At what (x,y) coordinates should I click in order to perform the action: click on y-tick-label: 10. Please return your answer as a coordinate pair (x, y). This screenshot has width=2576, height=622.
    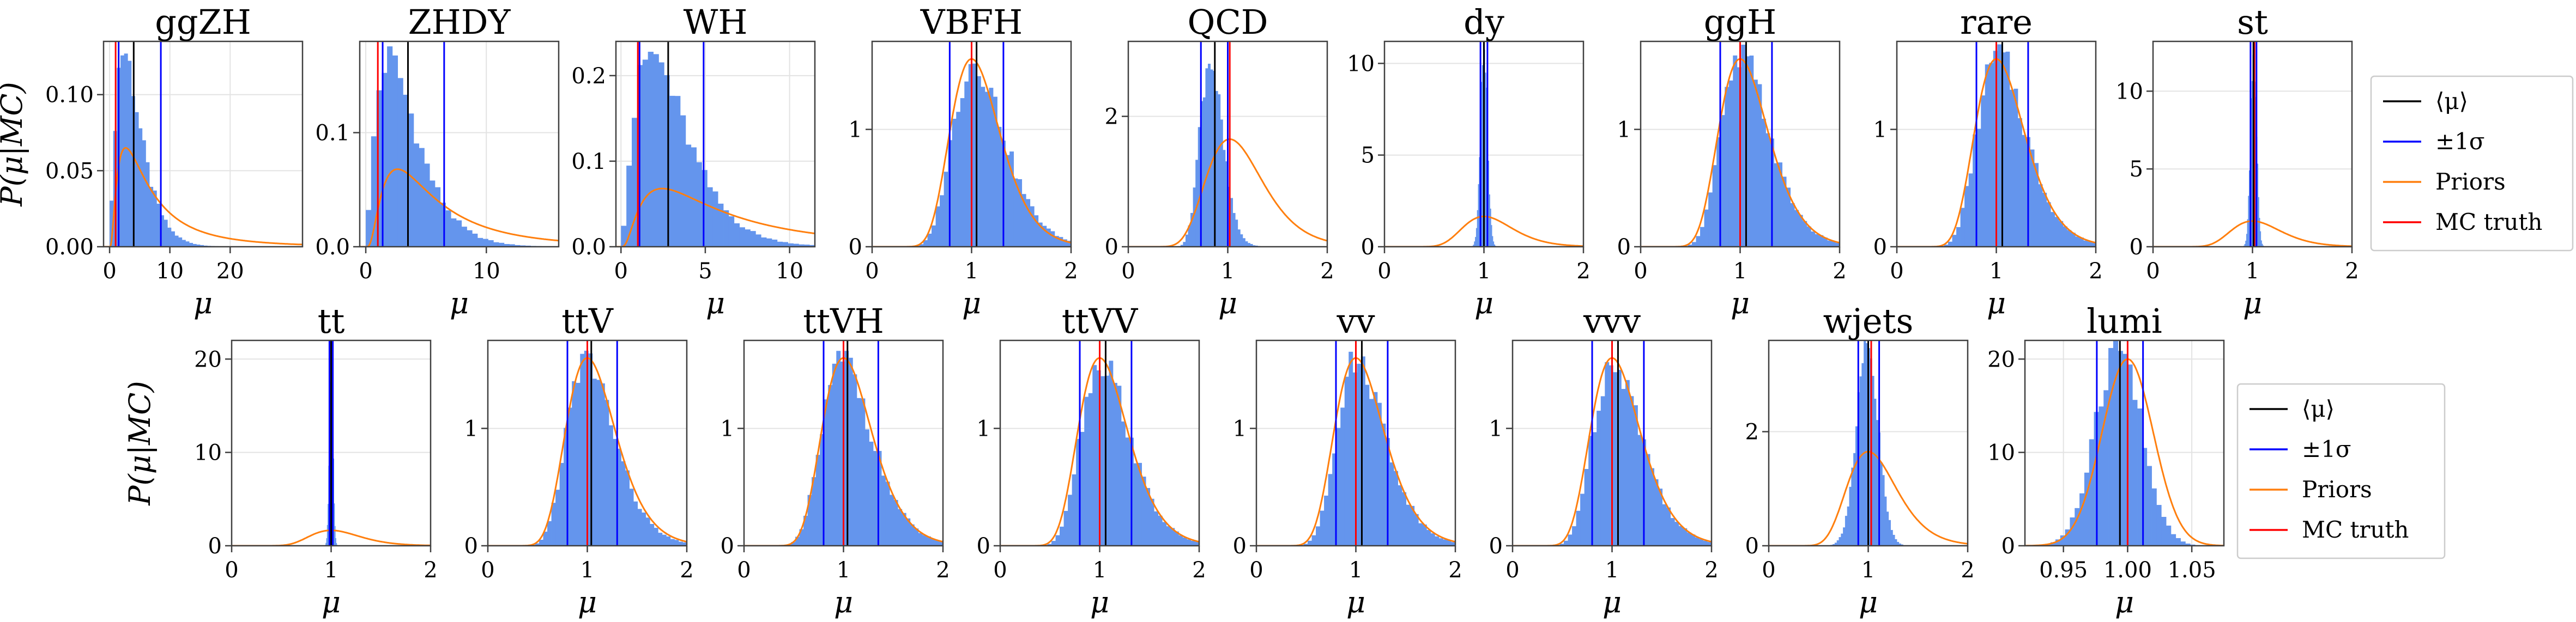
    Looking at the image, I should click on (2129, 91).